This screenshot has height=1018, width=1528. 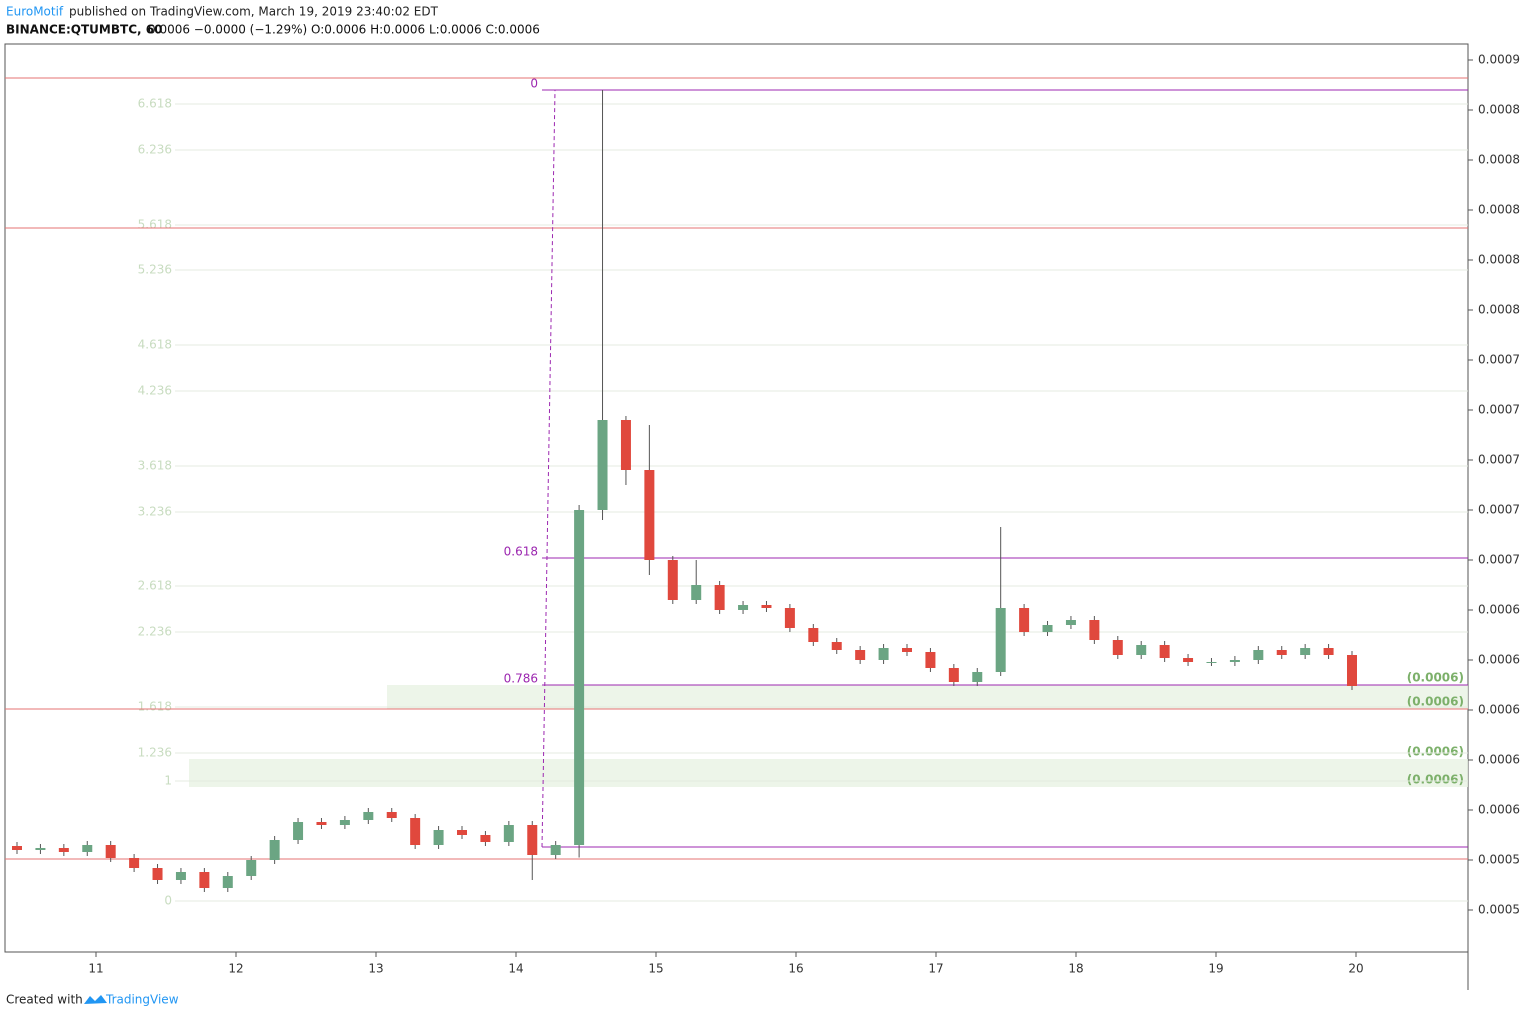 What do you see at coordinates (1075, 969) in the screenshot?
I see `x-tick-label: 18` at bounding box center [1075, 969].